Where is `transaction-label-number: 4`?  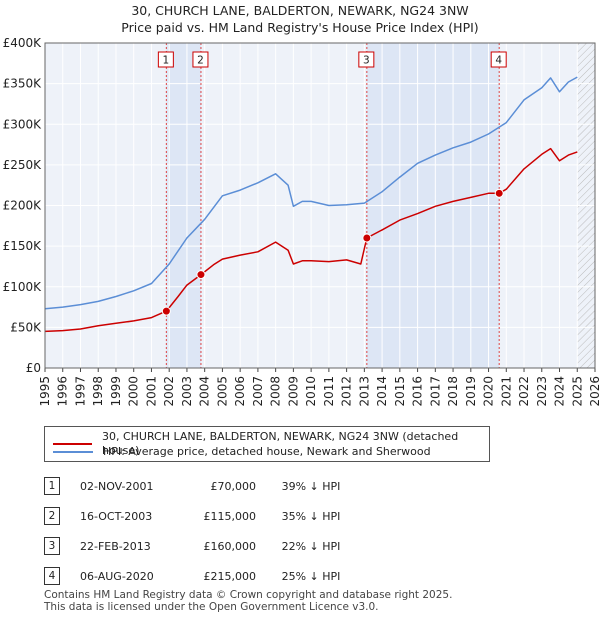 transaction-label-number: 4 is located at coordinates (498, 61).